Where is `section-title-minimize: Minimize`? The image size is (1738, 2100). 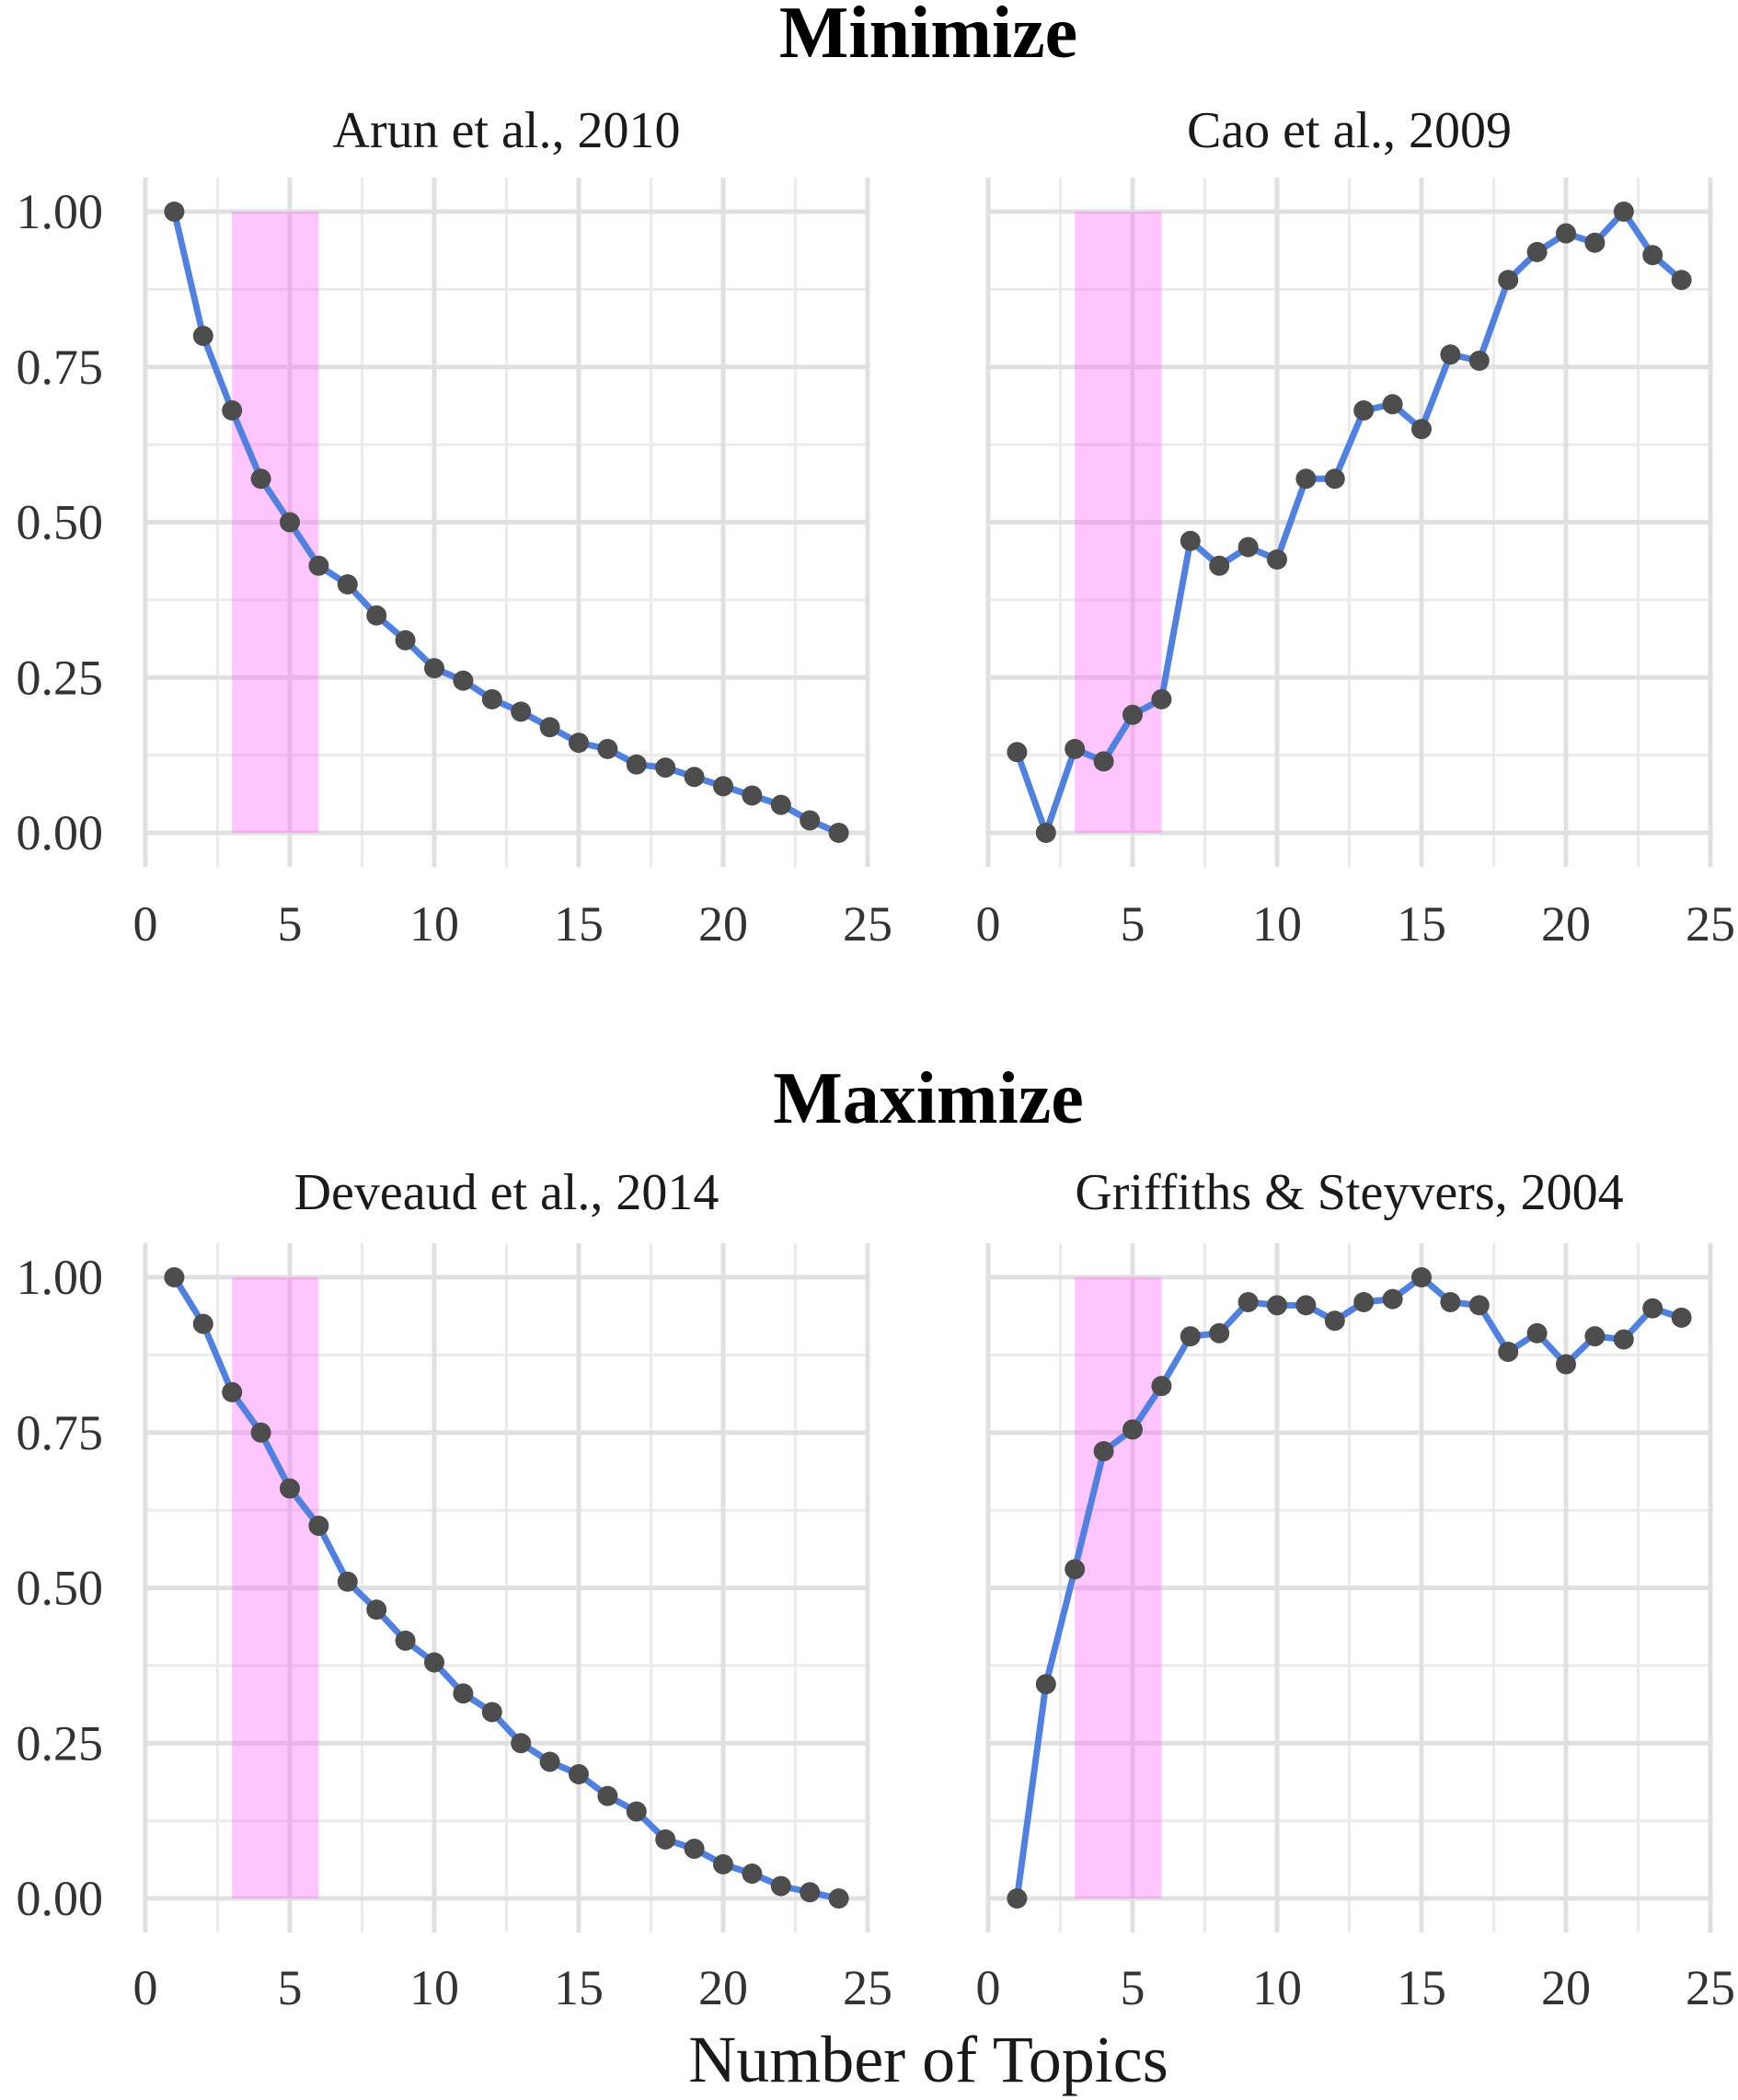 section-title-minimize: Minimize is located at coordinates (928, 37).